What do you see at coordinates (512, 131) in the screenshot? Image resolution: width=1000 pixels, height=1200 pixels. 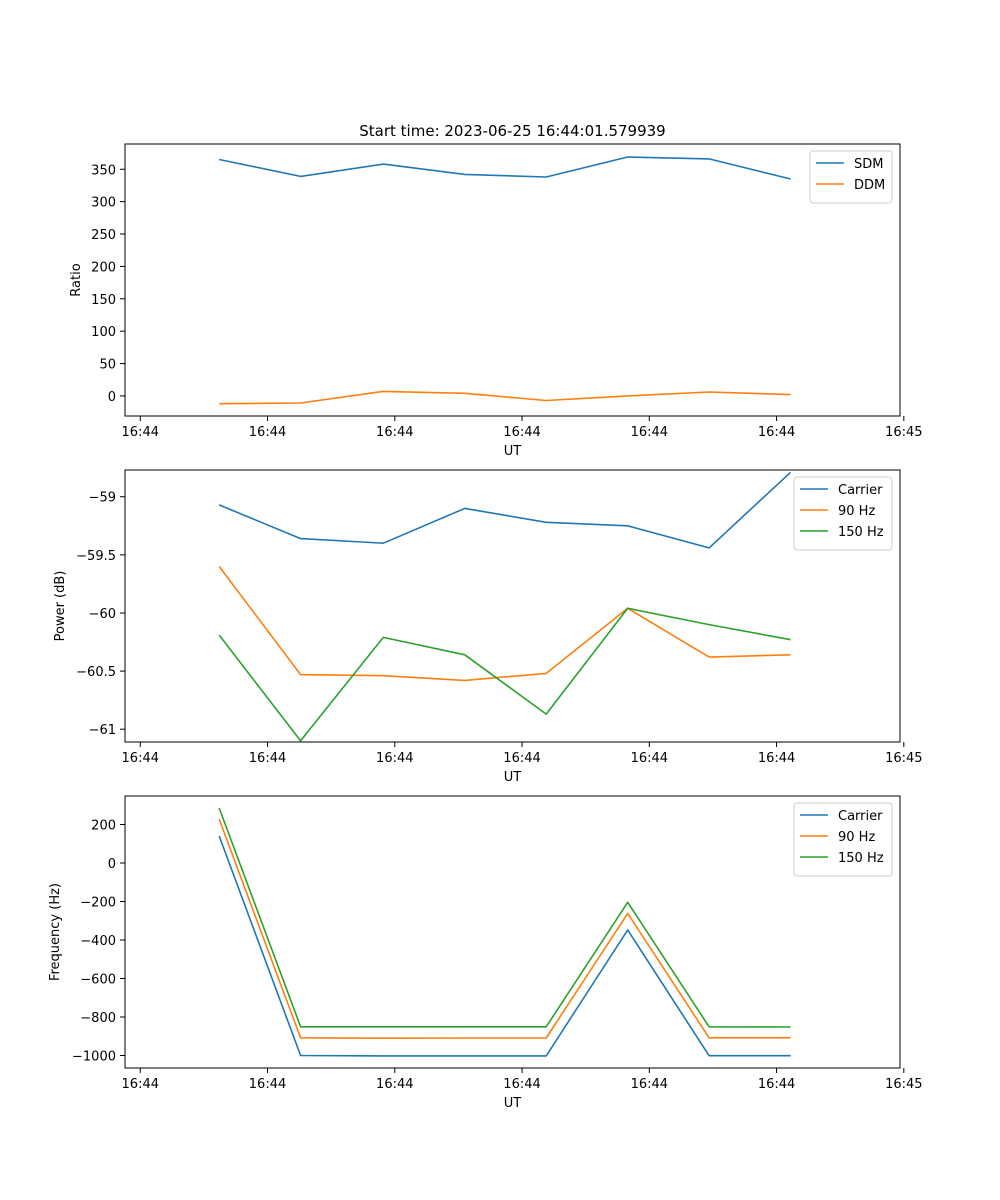 I see `chart-title: Start time: 2023-06-25 16:44:01.579939` at bounding box center [512, 131].